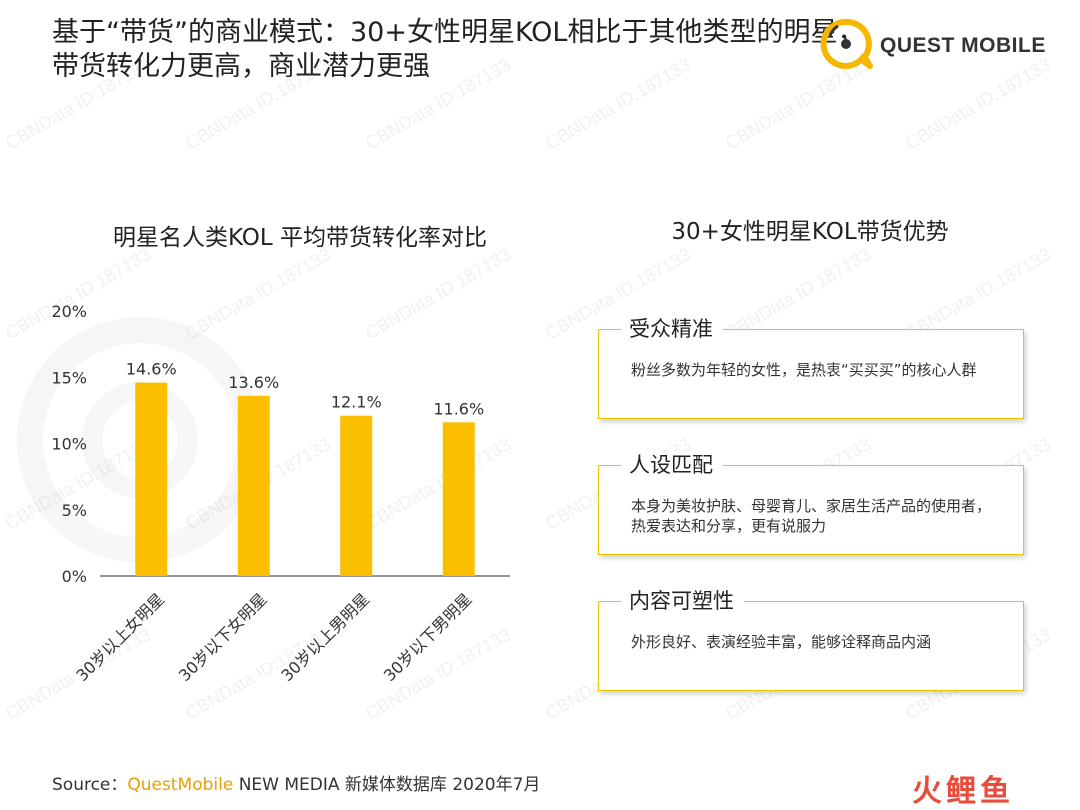 Image resolution: width=1080 pixels, height=810 pixels. I want to click on advantage-card-3: 内容可塑性 外形良好、表演经验丰富，能够诠释商品内涵, so click(811, 639).